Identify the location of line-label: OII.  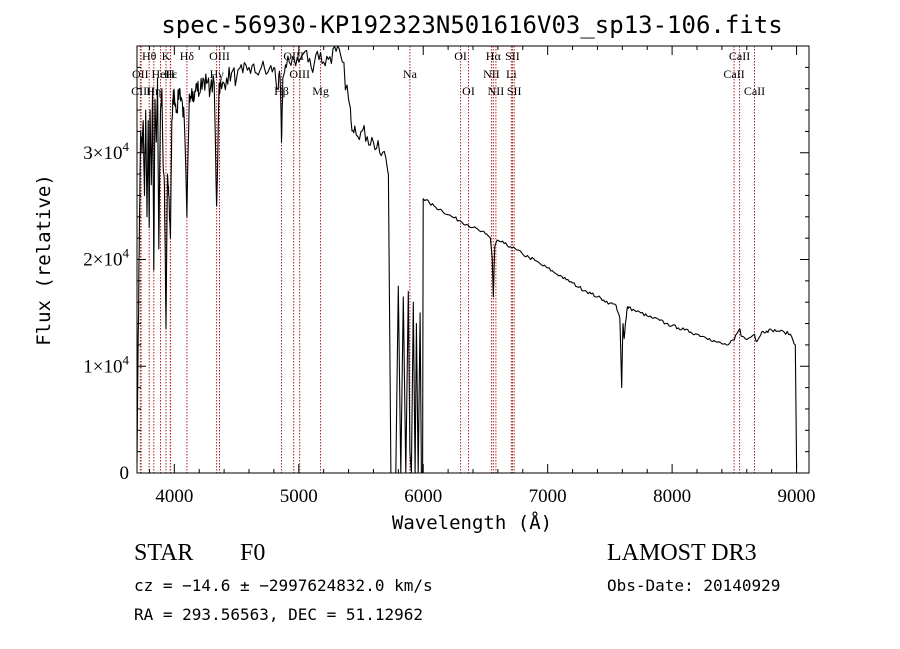
(140, 74).